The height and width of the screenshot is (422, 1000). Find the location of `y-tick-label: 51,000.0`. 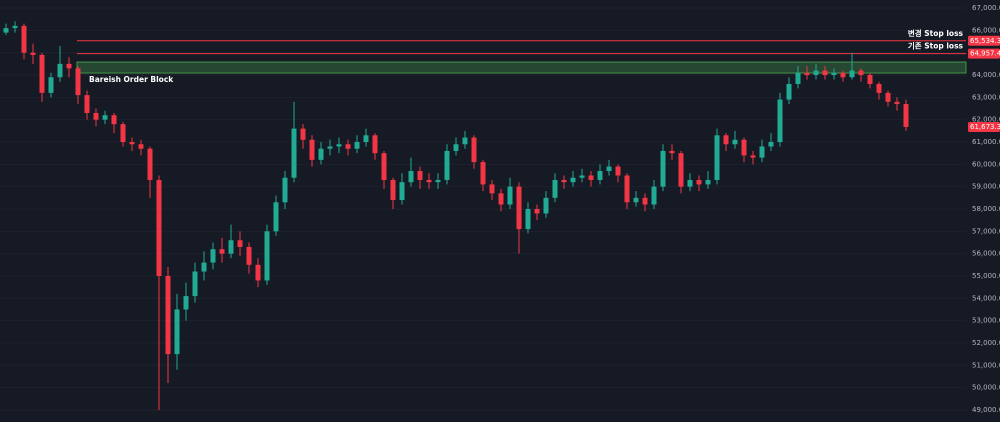

y-tick-label: 51,000.0 is located at coordinates (986, 365).